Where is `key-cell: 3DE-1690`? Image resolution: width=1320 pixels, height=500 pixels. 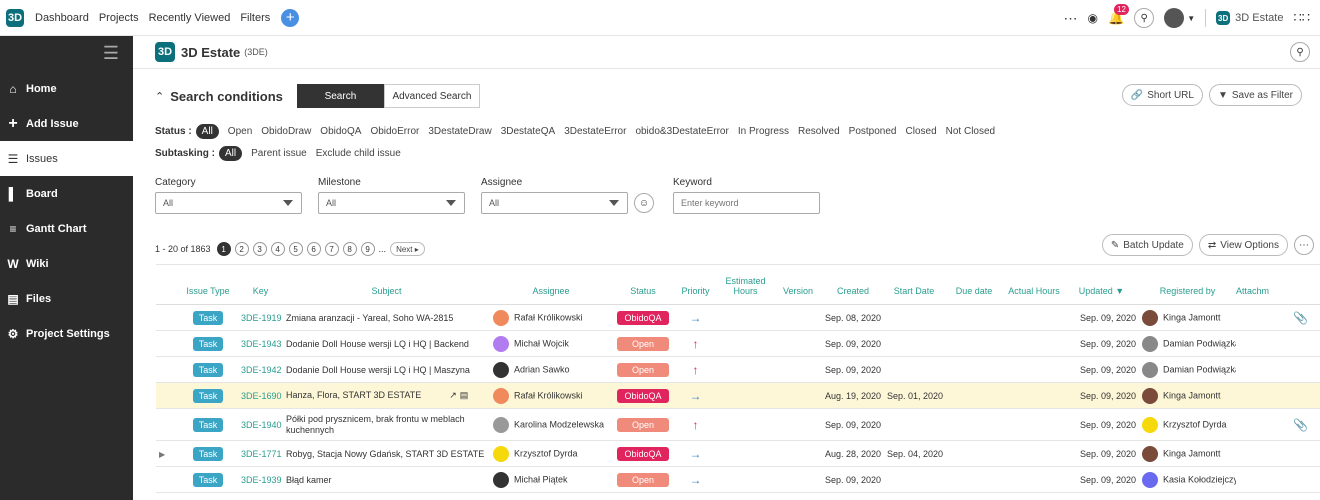 key-cell: 3DE-1690 is located at coordinates (260, 395).